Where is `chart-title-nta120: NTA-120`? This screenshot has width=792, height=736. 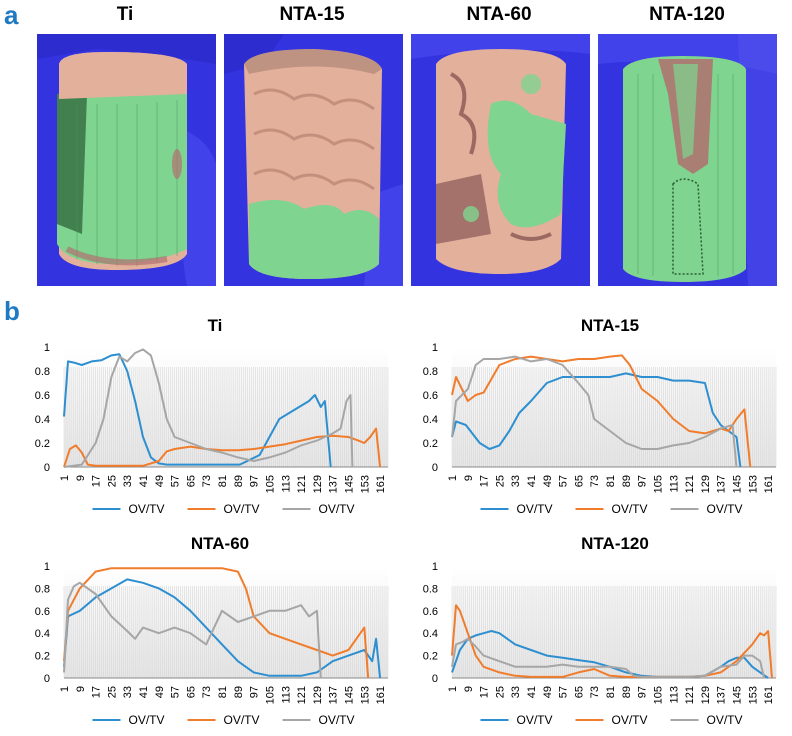
chart-title-nta120: NTA-120 is located at coordinates (615, 543).